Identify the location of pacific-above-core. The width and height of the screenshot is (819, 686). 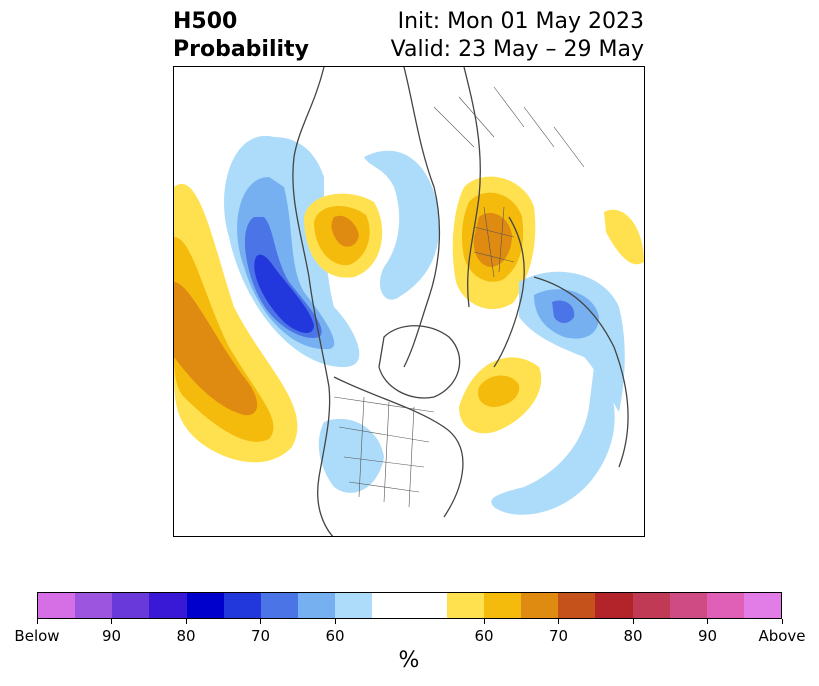
(216, 349).